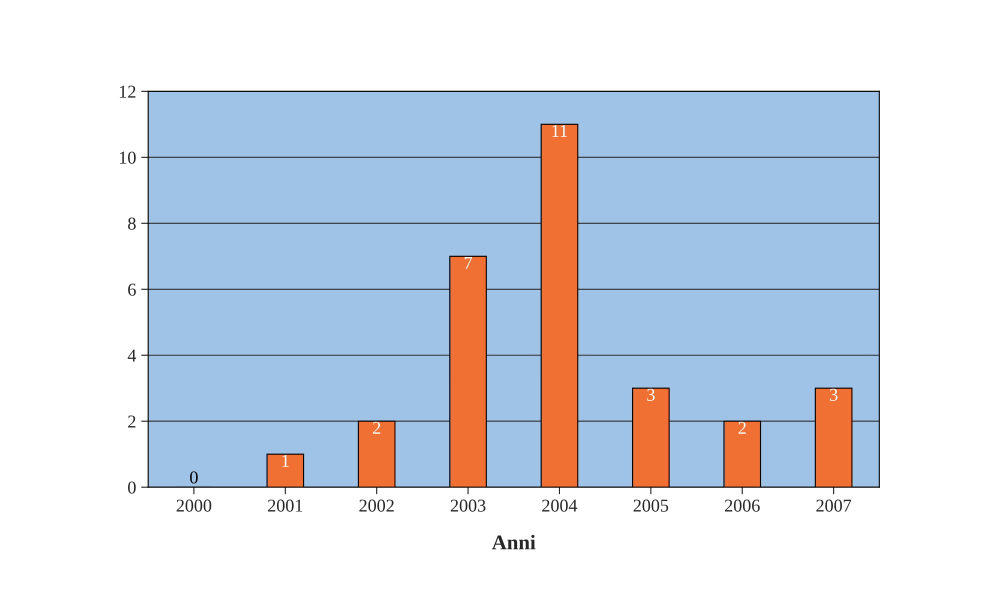  Describe the element at coordinates (285, 506) in the screenshot. I see `x-tick-label: 2001` at that location.